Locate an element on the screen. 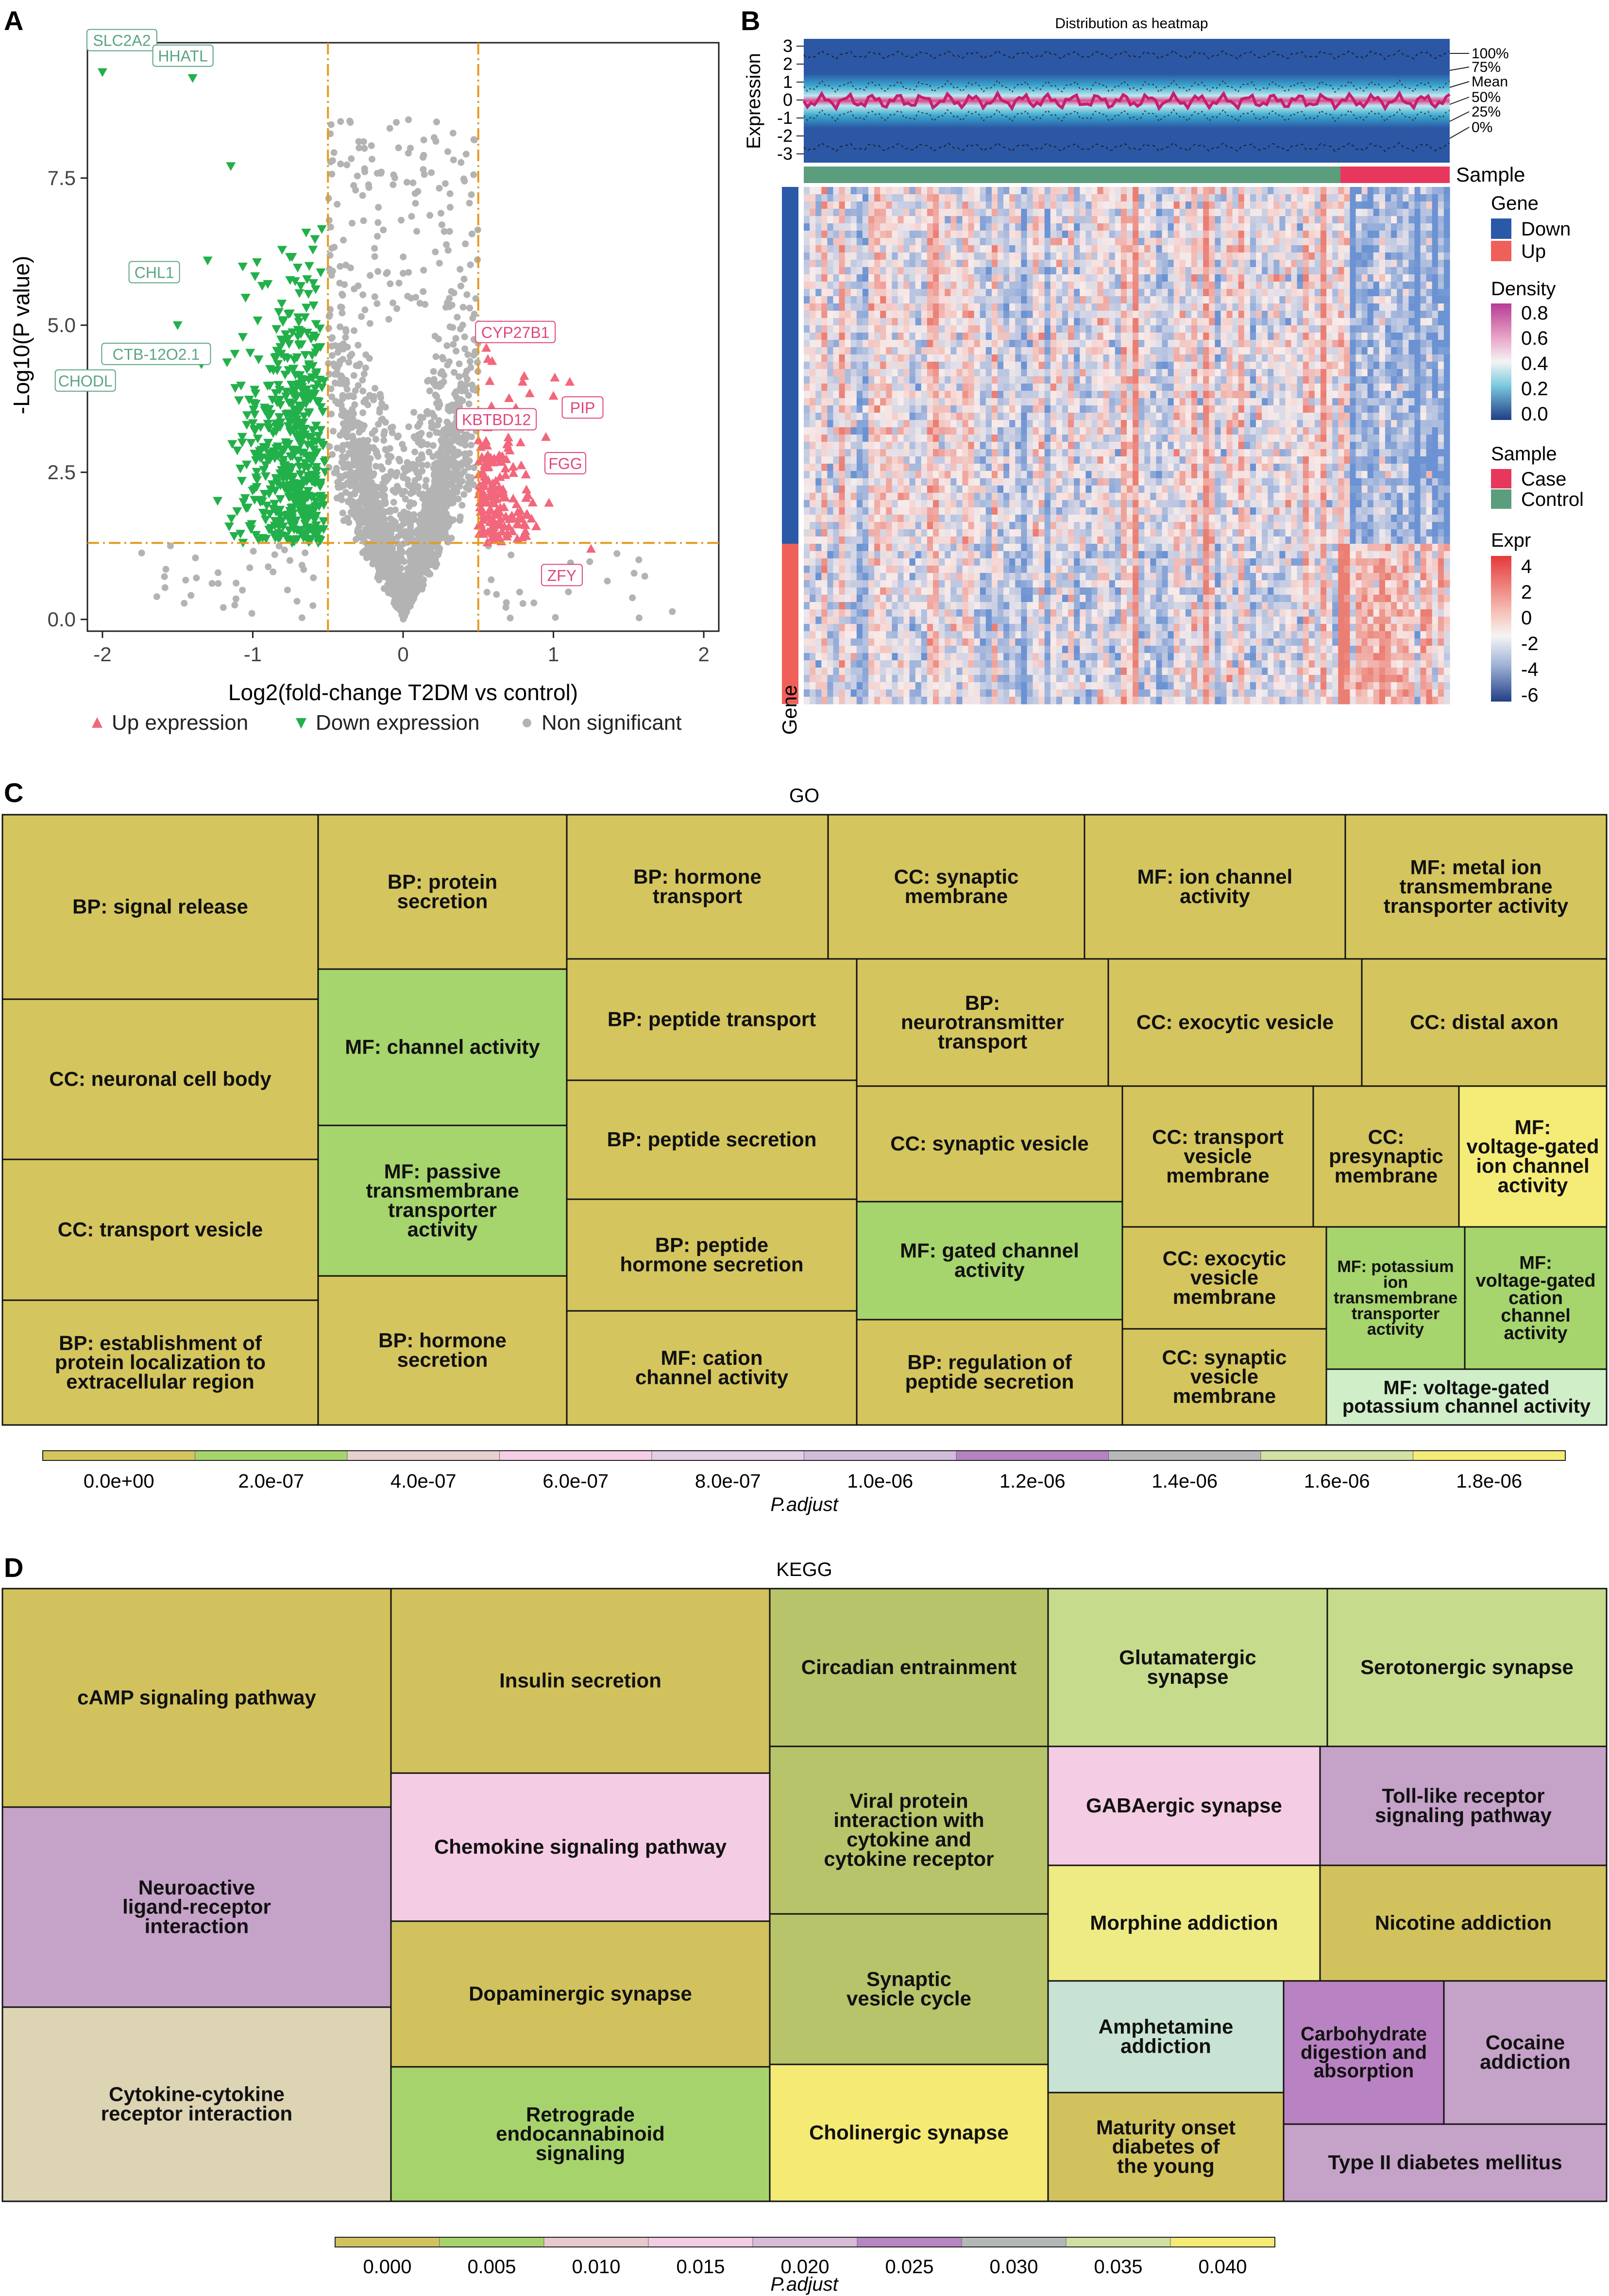 This screenshot has width=1609, height=2296. x-tick-label: 1 is located at coordinates (553, 654).